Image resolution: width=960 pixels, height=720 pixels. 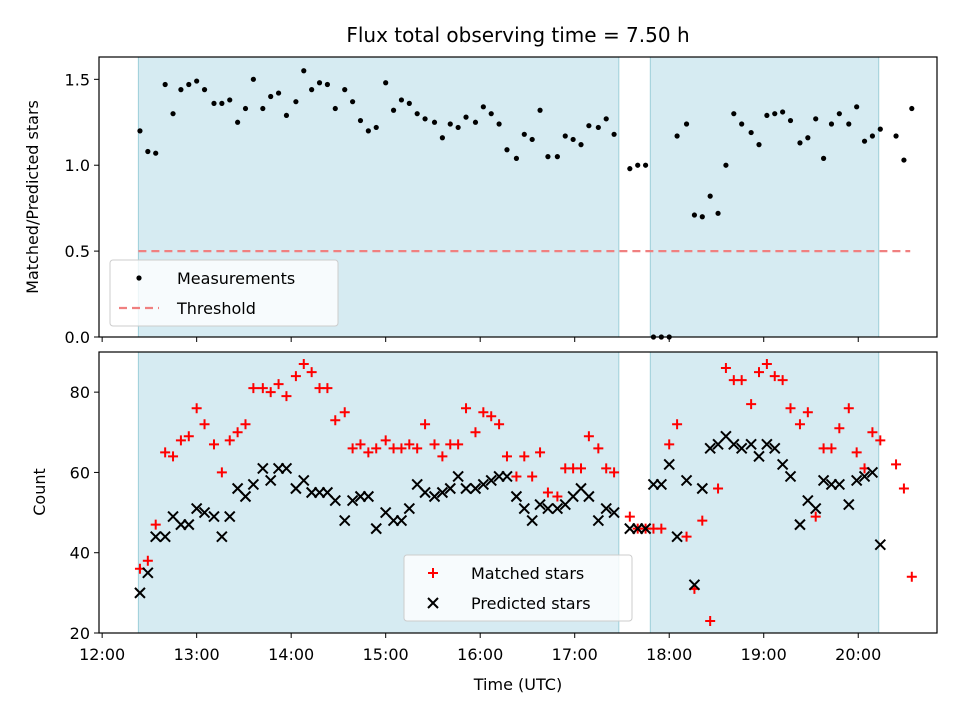 I want to click on bottom-panel-y-tick-label: 40, so click(x=80, y=553).